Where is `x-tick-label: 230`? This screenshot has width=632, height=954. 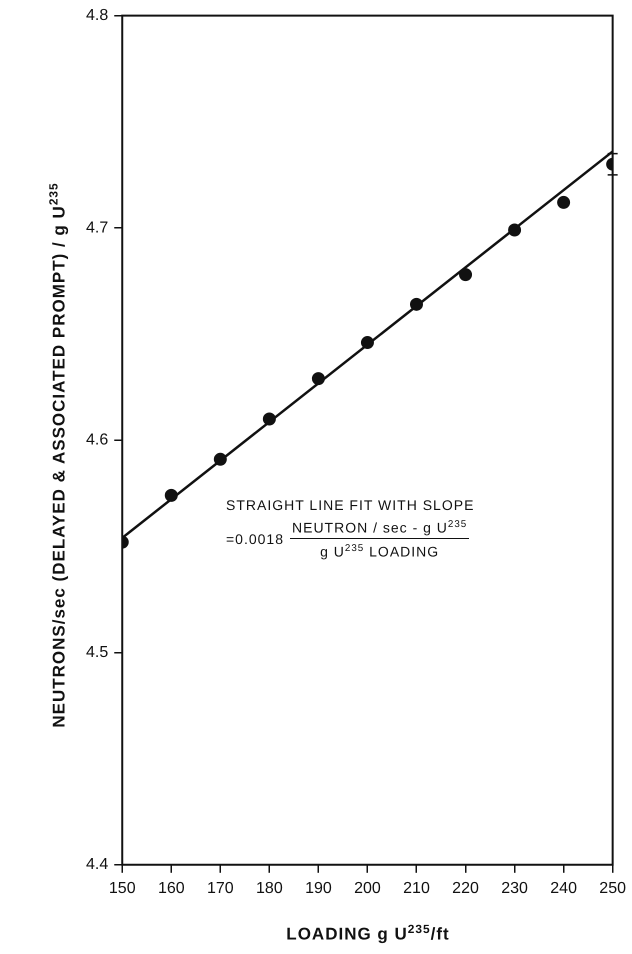
x-tick-label: 230 is located at coordinates (514, 888).